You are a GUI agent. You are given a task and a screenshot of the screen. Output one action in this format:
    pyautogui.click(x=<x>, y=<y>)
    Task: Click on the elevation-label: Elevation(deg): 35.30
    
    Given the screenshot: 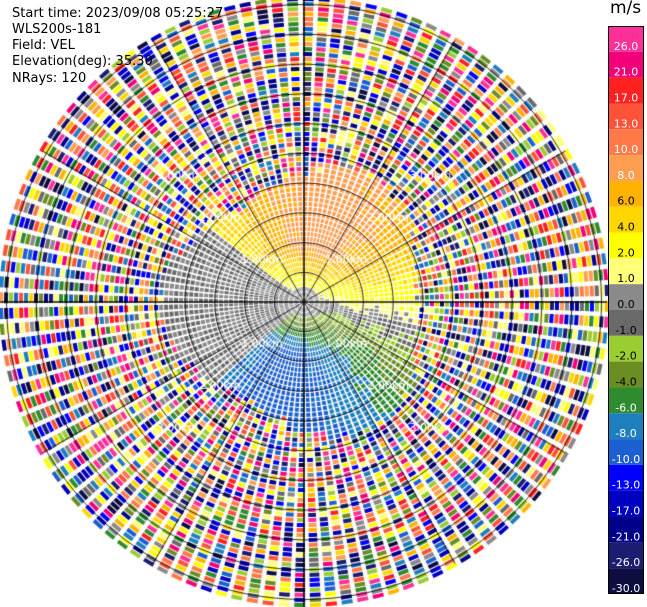 What is the action you would take?
    pyautogui.click(x=82, y=61)
    